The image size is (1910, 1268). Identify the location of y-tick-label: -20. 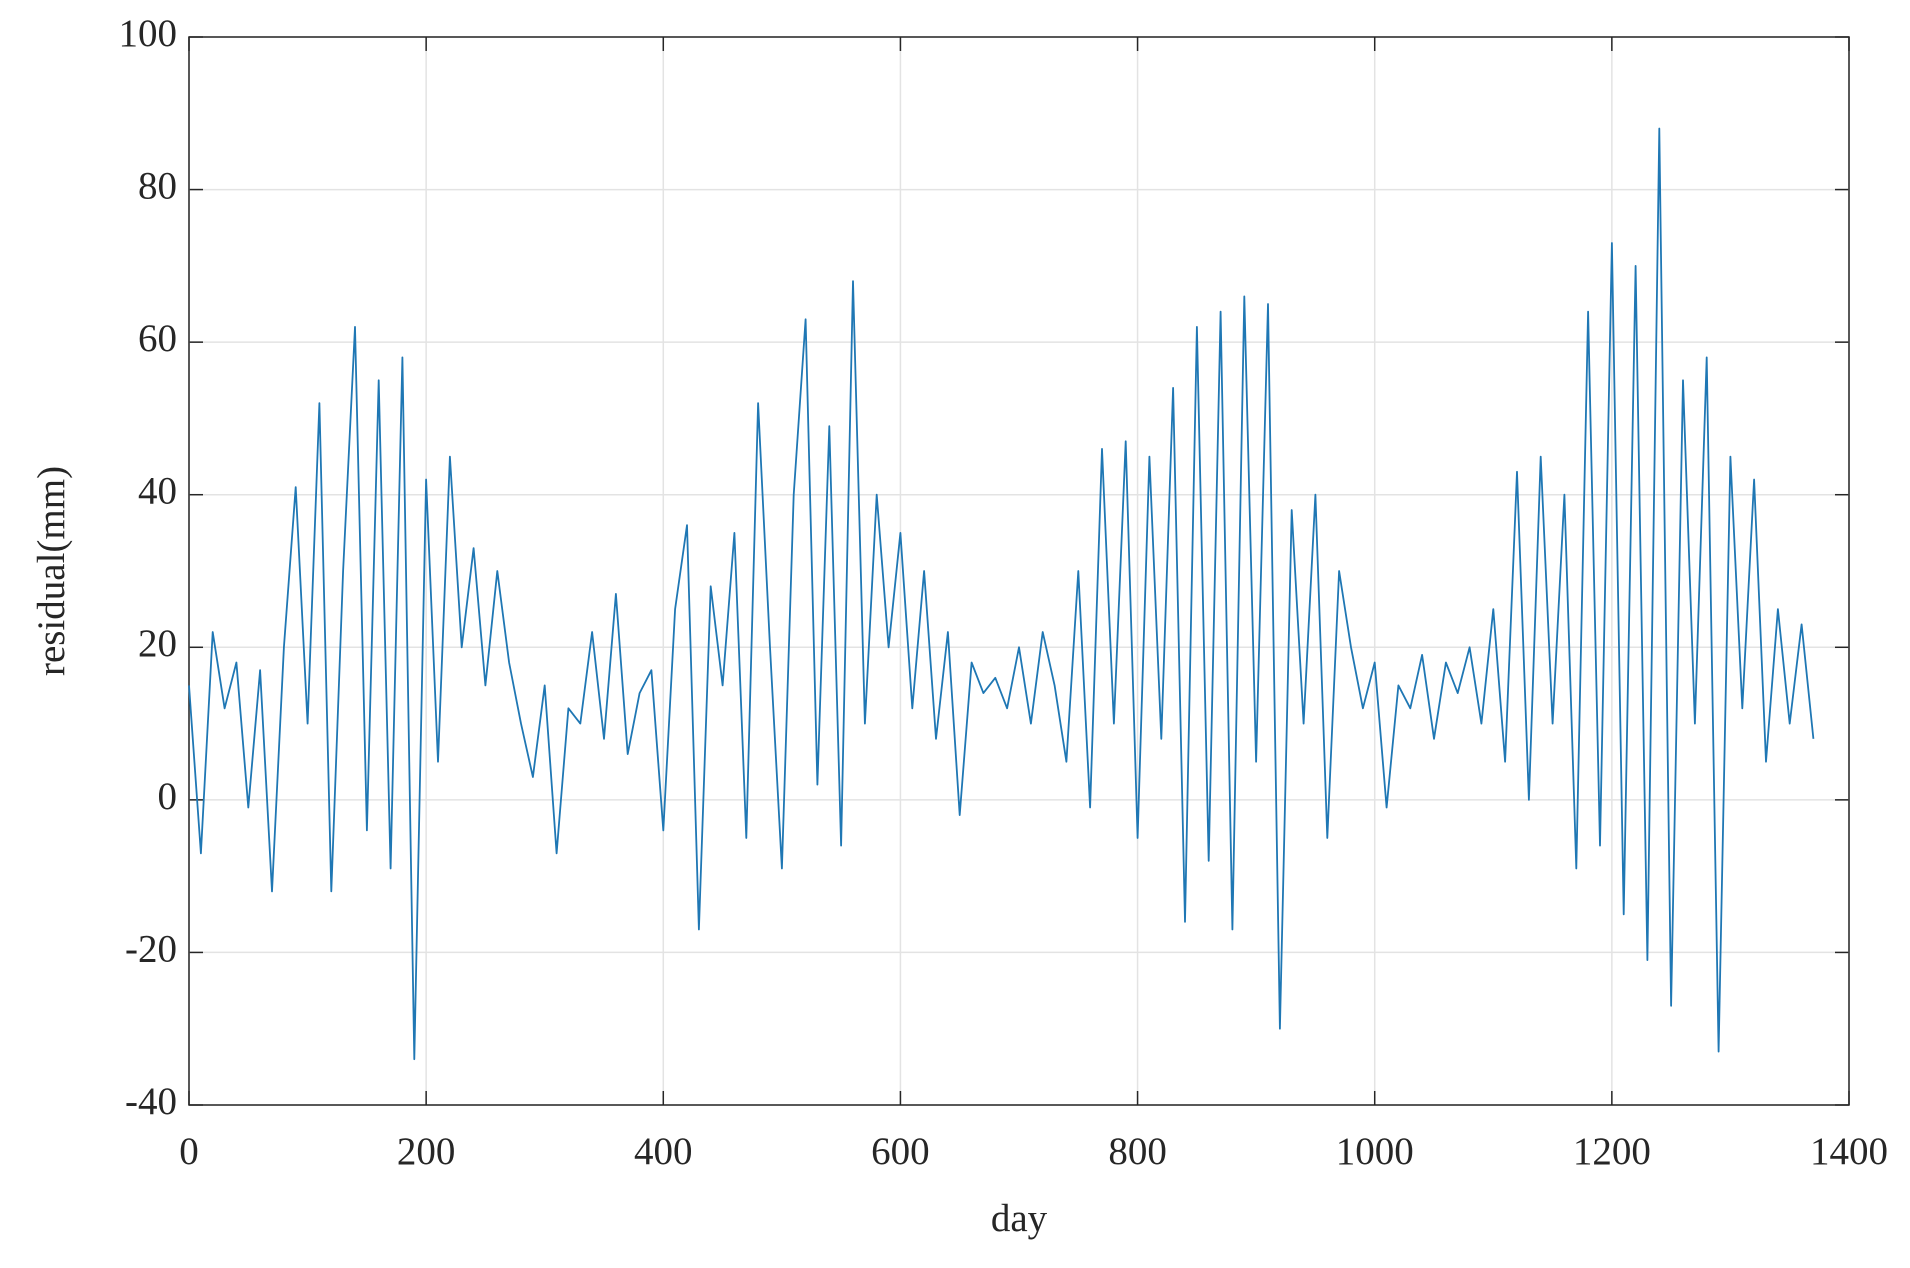
(151, 948).